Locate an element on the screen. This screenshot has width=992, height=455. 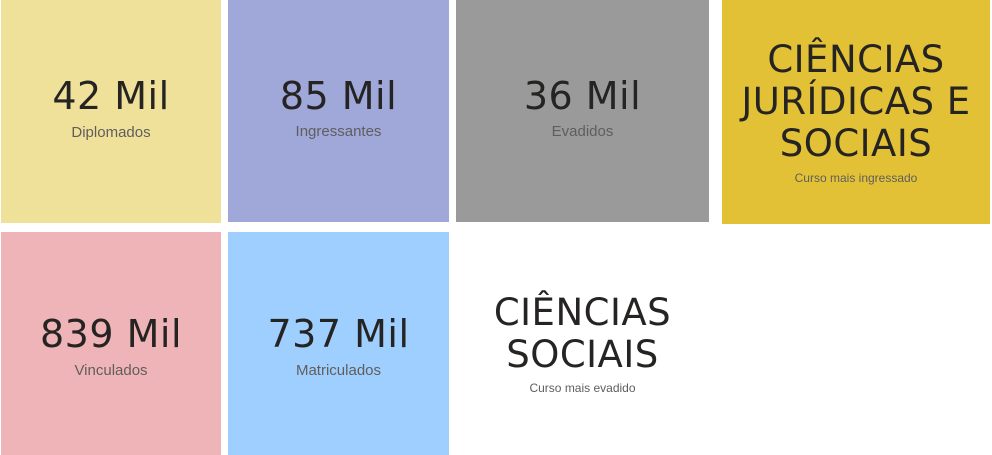
evadidos-label: Evadidos is located at coordinates (582, 132).